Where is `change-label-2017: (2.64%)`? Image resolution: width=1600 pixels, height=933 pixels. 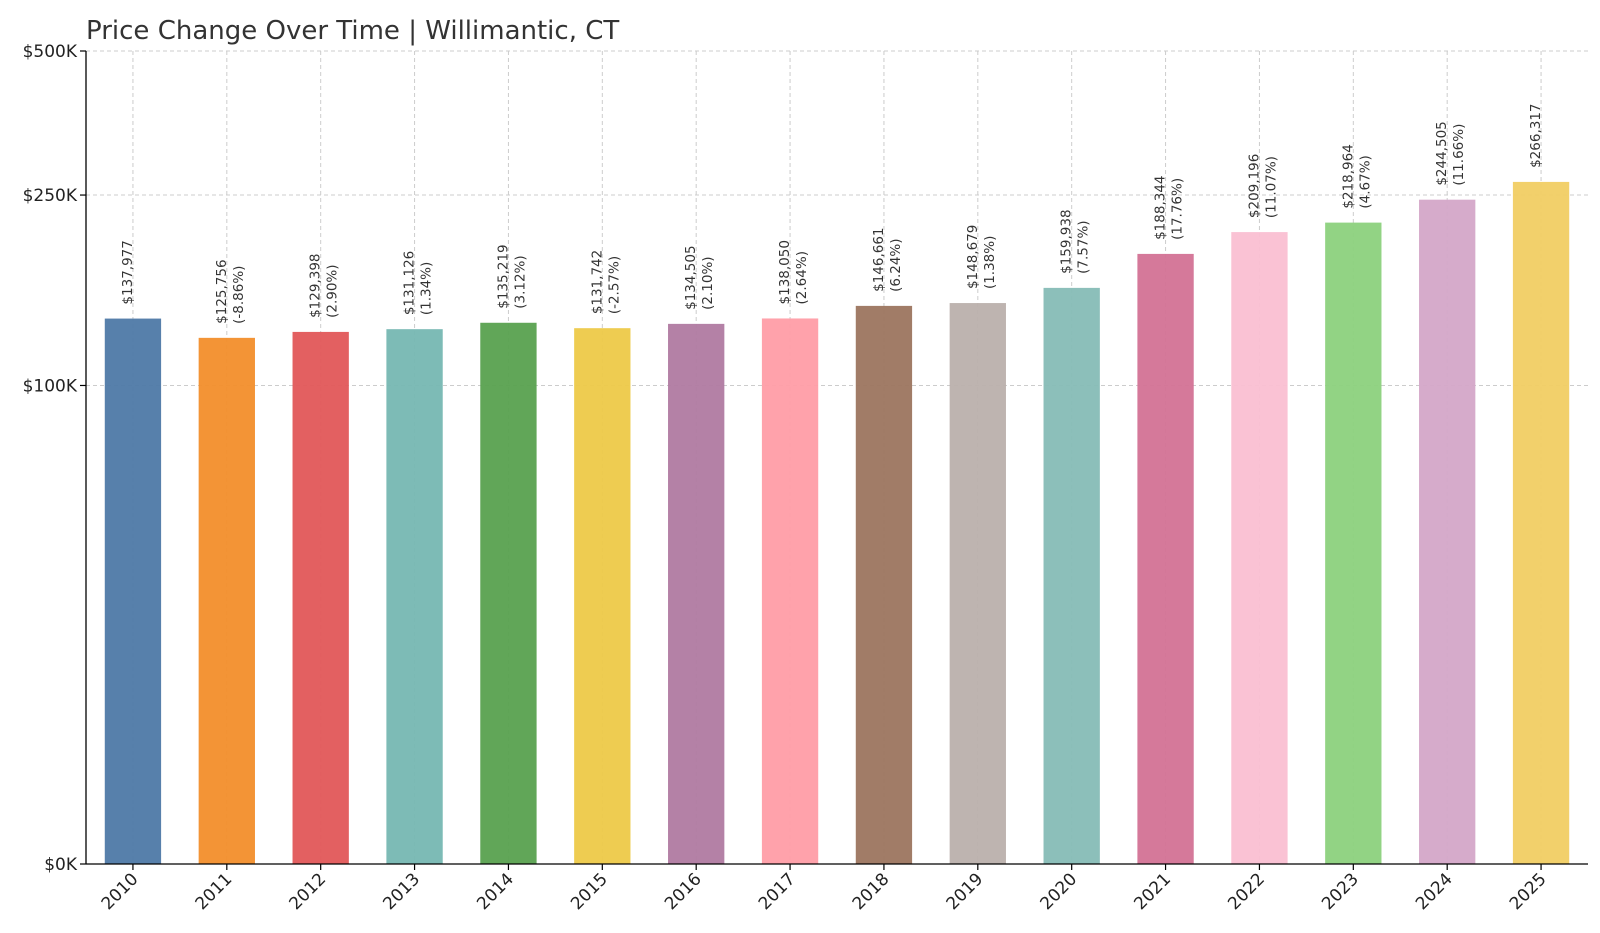
change-label-2017: (2.64%) is located at coordinates (802, 277).